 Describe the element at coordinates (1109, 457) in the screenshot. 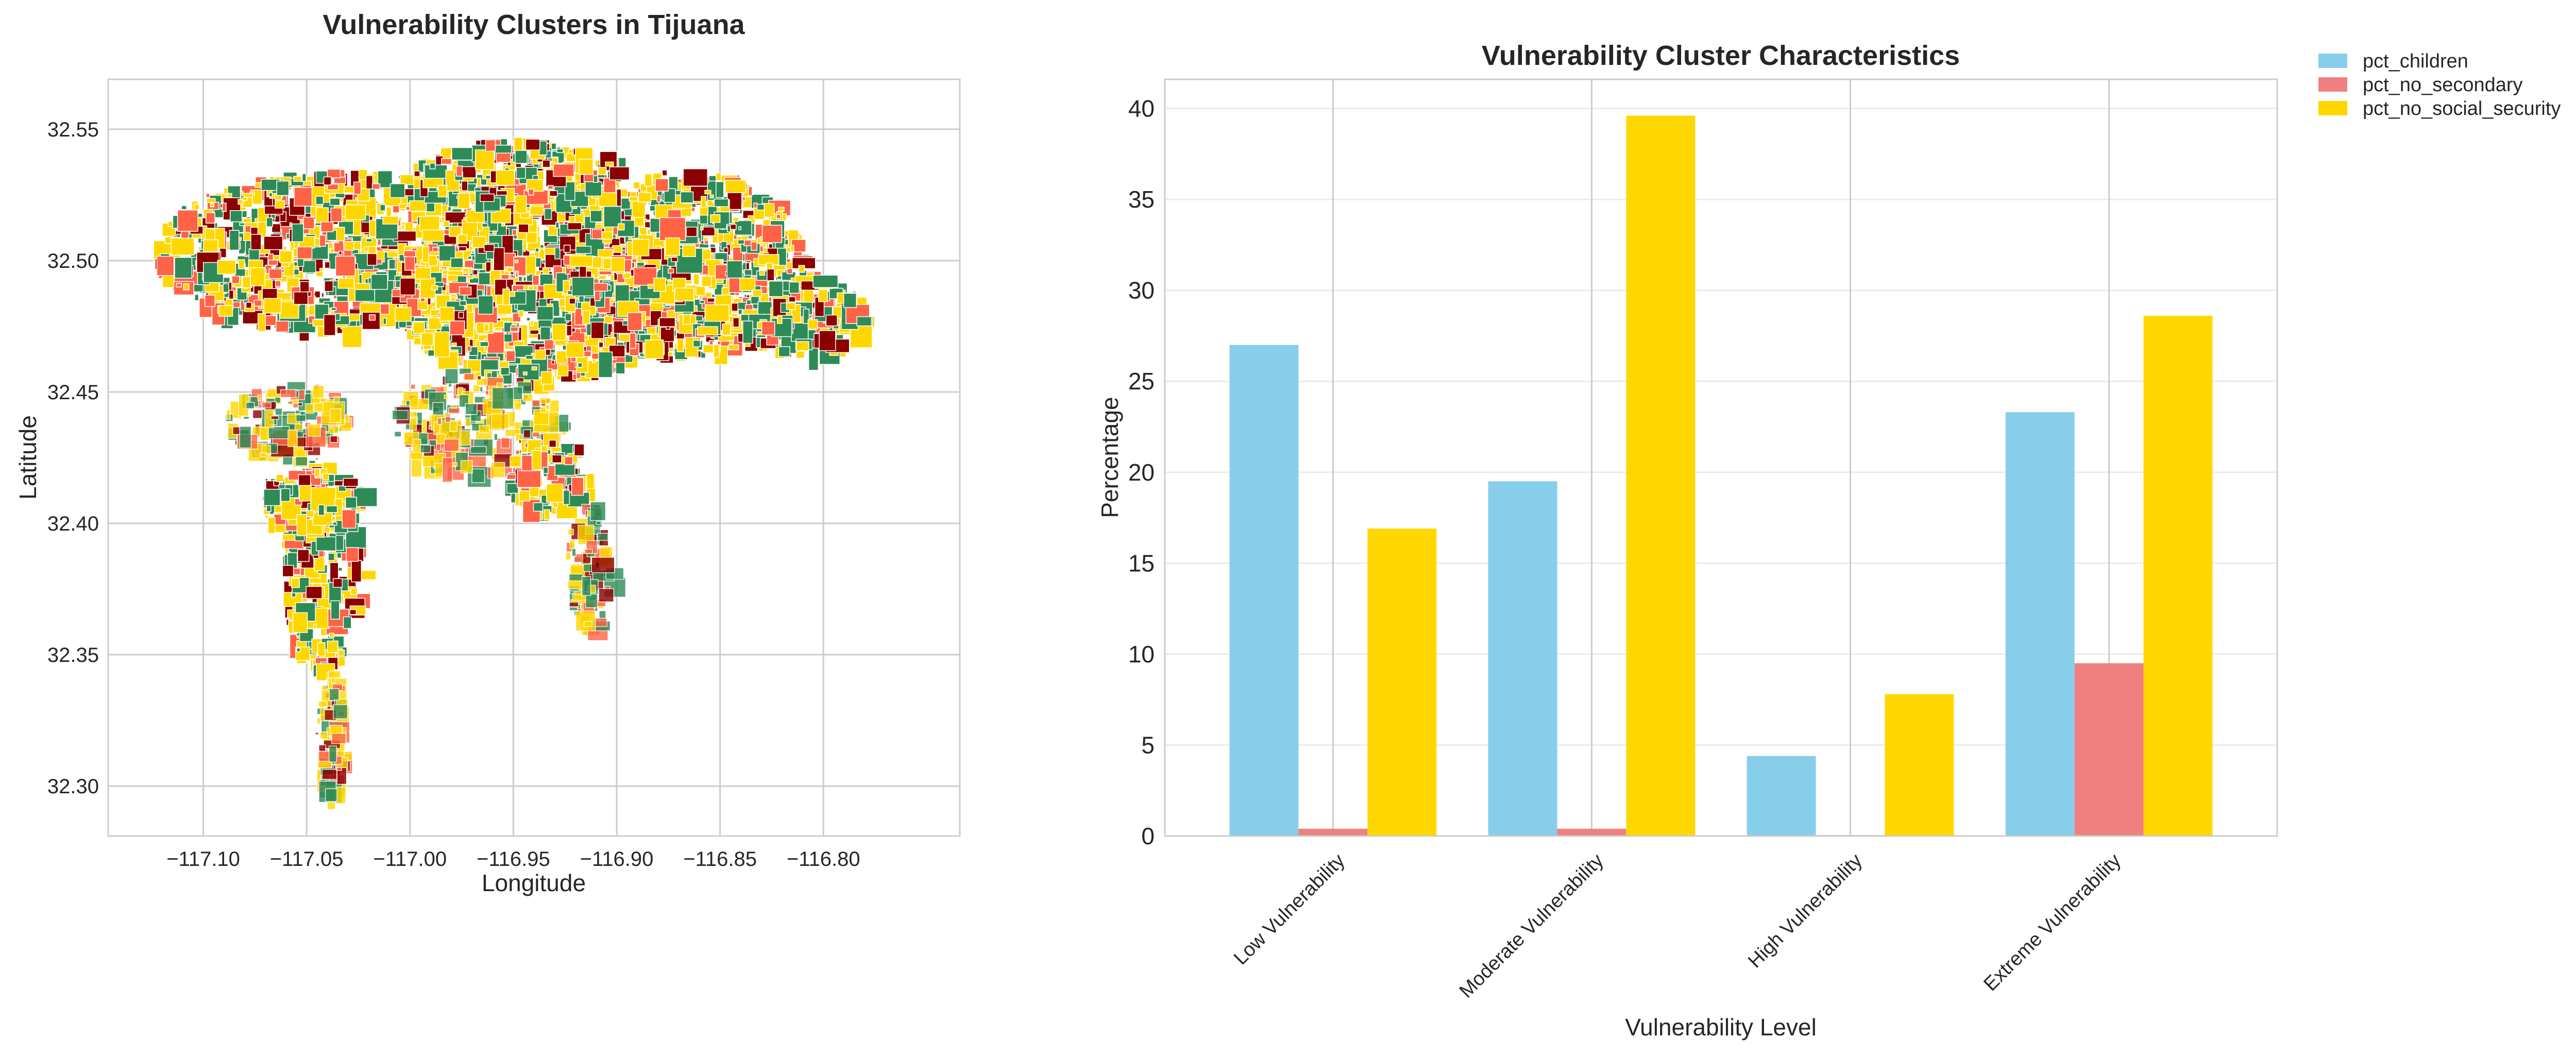

I see `bar-y-label: Percentage` at that location.